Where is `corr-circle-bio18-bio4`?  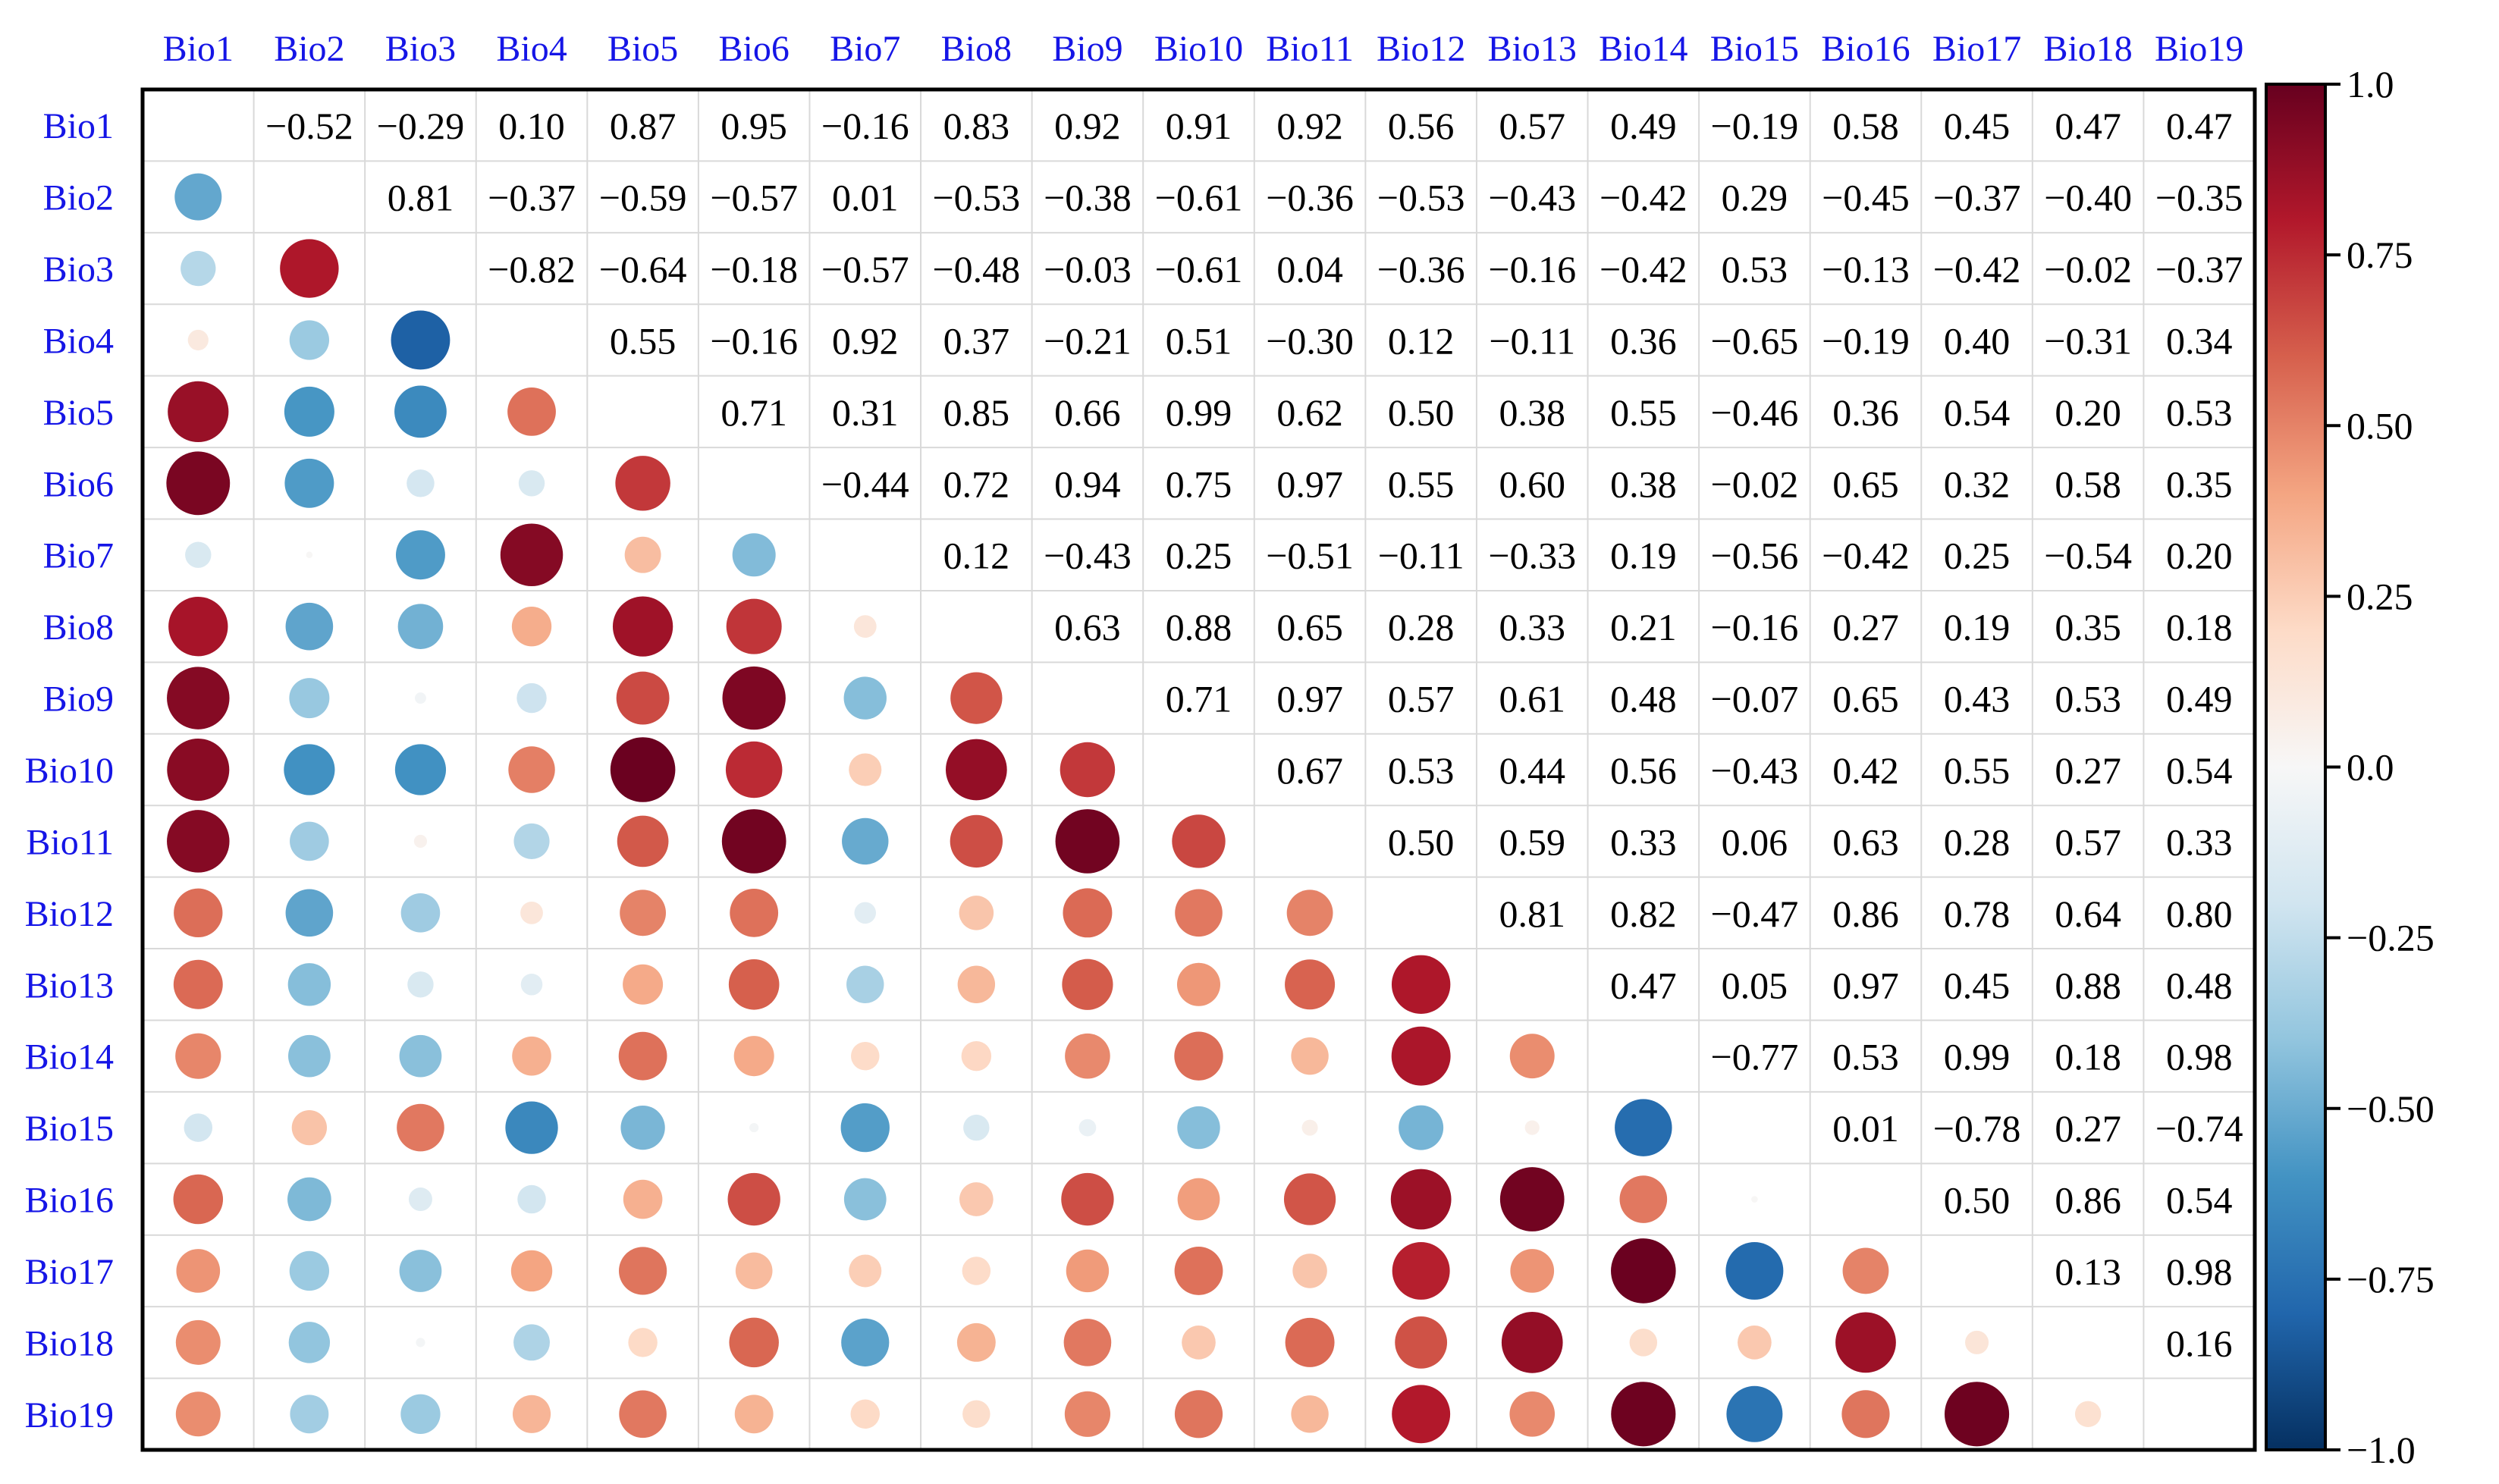
corr-circle-bio18-bio4 is located at coordinates (531, 1342).